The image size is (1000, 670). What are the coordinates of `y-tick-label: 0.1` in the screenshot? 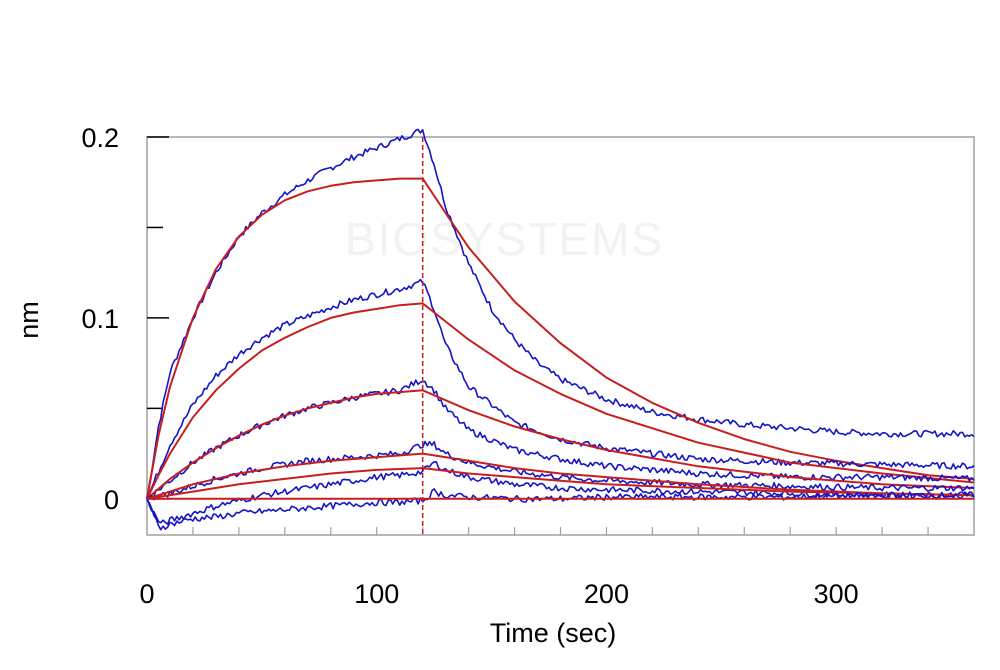 It's located at (100, 319).